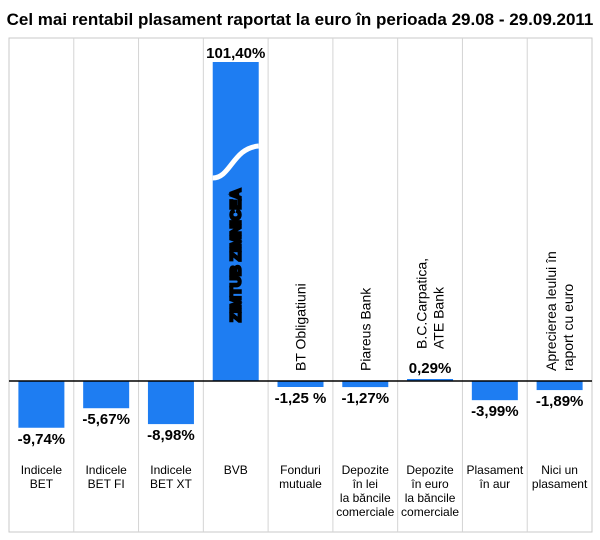 This screenshot has width=600, height=540. Describe the element at coordinates (42, 484) in the screenshot. I see `category-label: BET` at that location.